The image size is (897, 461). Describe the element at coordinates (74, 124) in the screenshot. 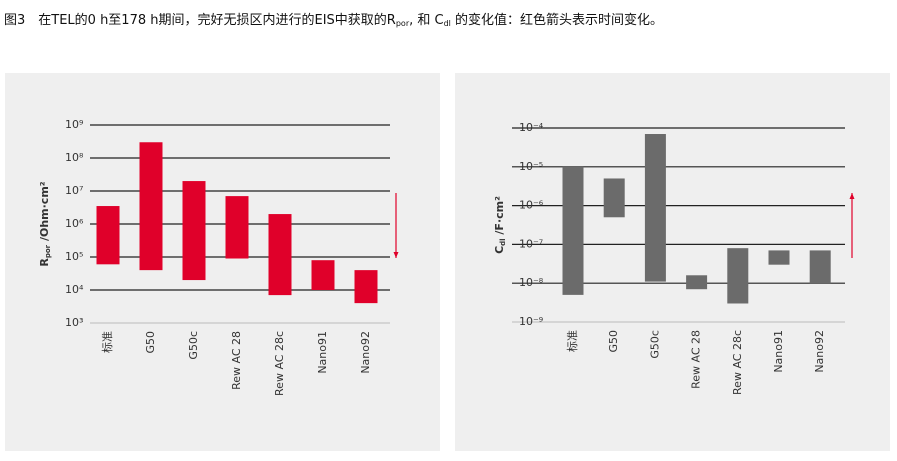

I see `y-tick-label: 10⁹` at that location.